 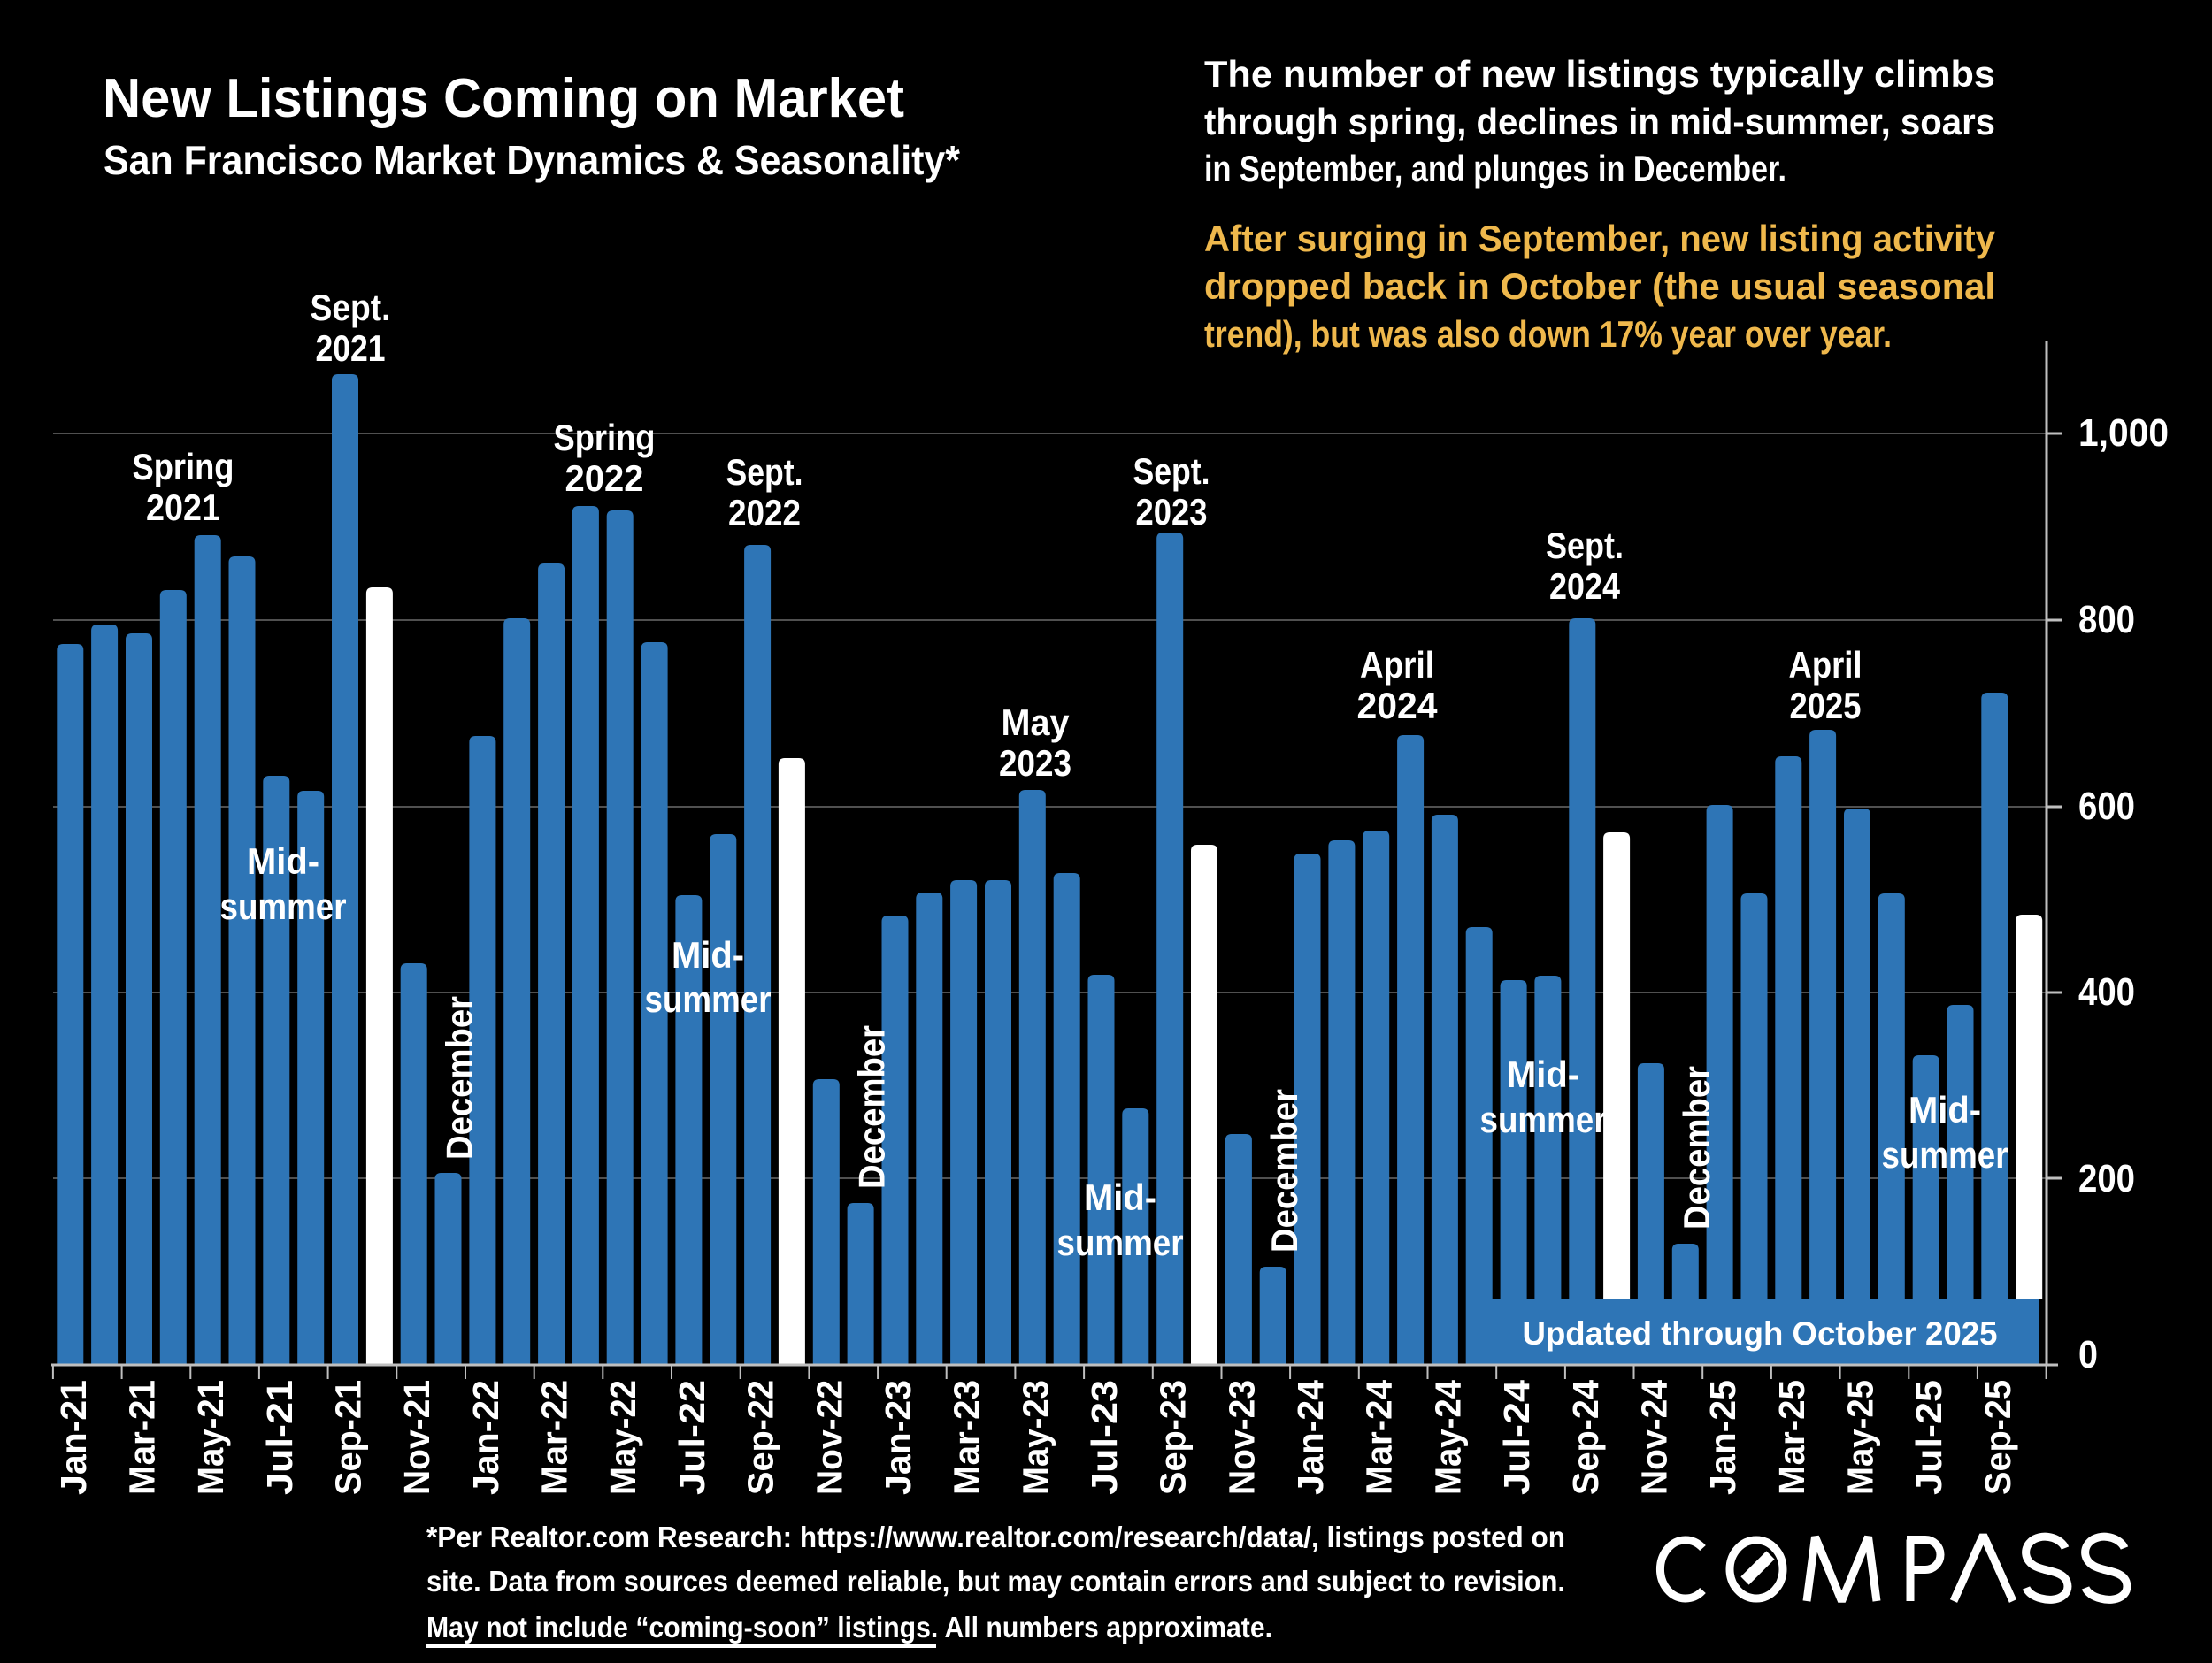 What do you see at coordinates (2106, 620) in the screenshot?
I see `svg-text: 800` at bounding box center [2106, 620].